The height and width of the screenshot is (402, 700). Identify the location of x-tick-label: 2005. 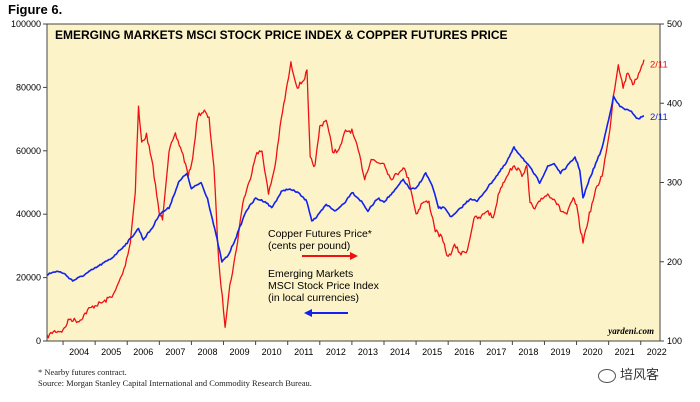
(111, 352).